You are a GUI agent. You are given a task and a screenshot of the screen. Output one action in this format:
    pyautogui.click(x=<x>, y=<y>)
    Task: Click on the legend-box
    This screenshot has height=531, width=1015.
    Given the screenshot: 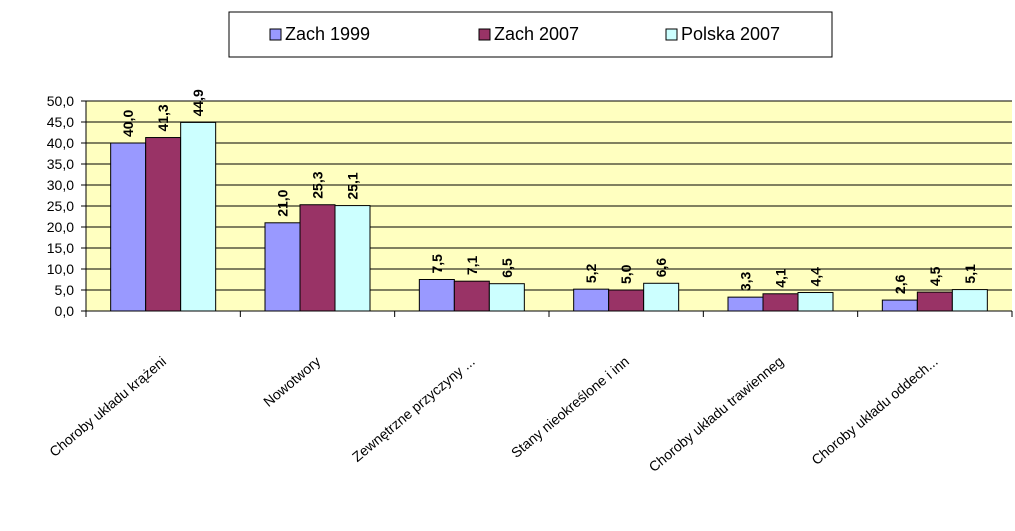 What is the action you would take?
    pyautogui.click(x=530, y=34)
    